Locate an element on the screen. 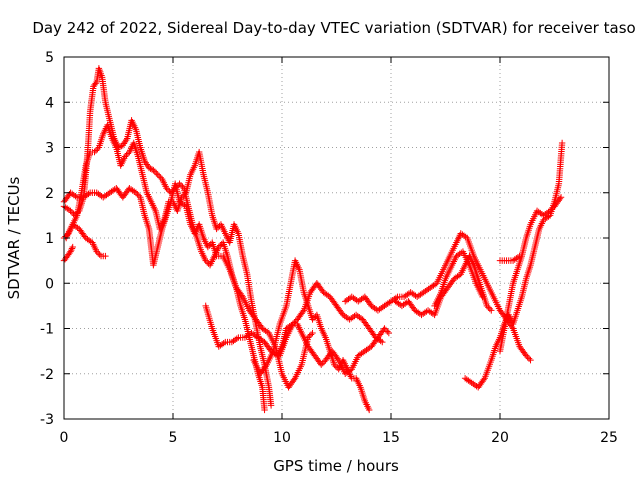  y-axis-label: SDTVAR / TECUs is located at coordinates (14, 237).